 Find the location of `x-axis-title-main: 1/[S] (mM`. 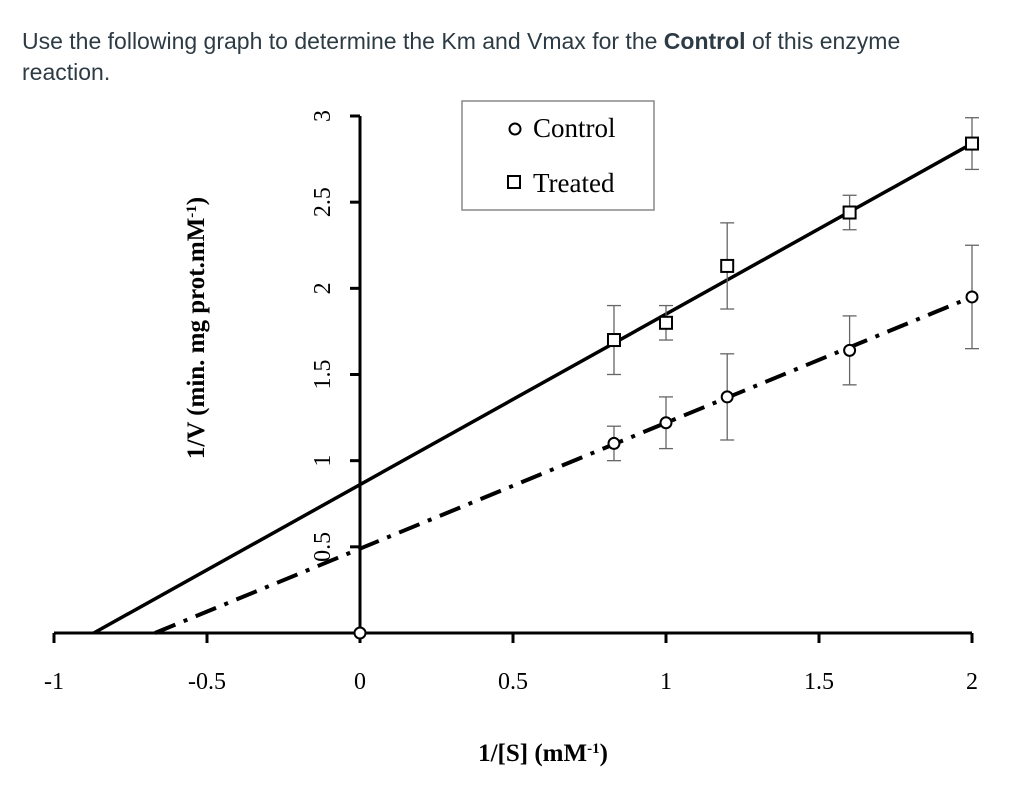

x-axis-title-main: 1/[S] (mM is located at coordinates (532, 753).